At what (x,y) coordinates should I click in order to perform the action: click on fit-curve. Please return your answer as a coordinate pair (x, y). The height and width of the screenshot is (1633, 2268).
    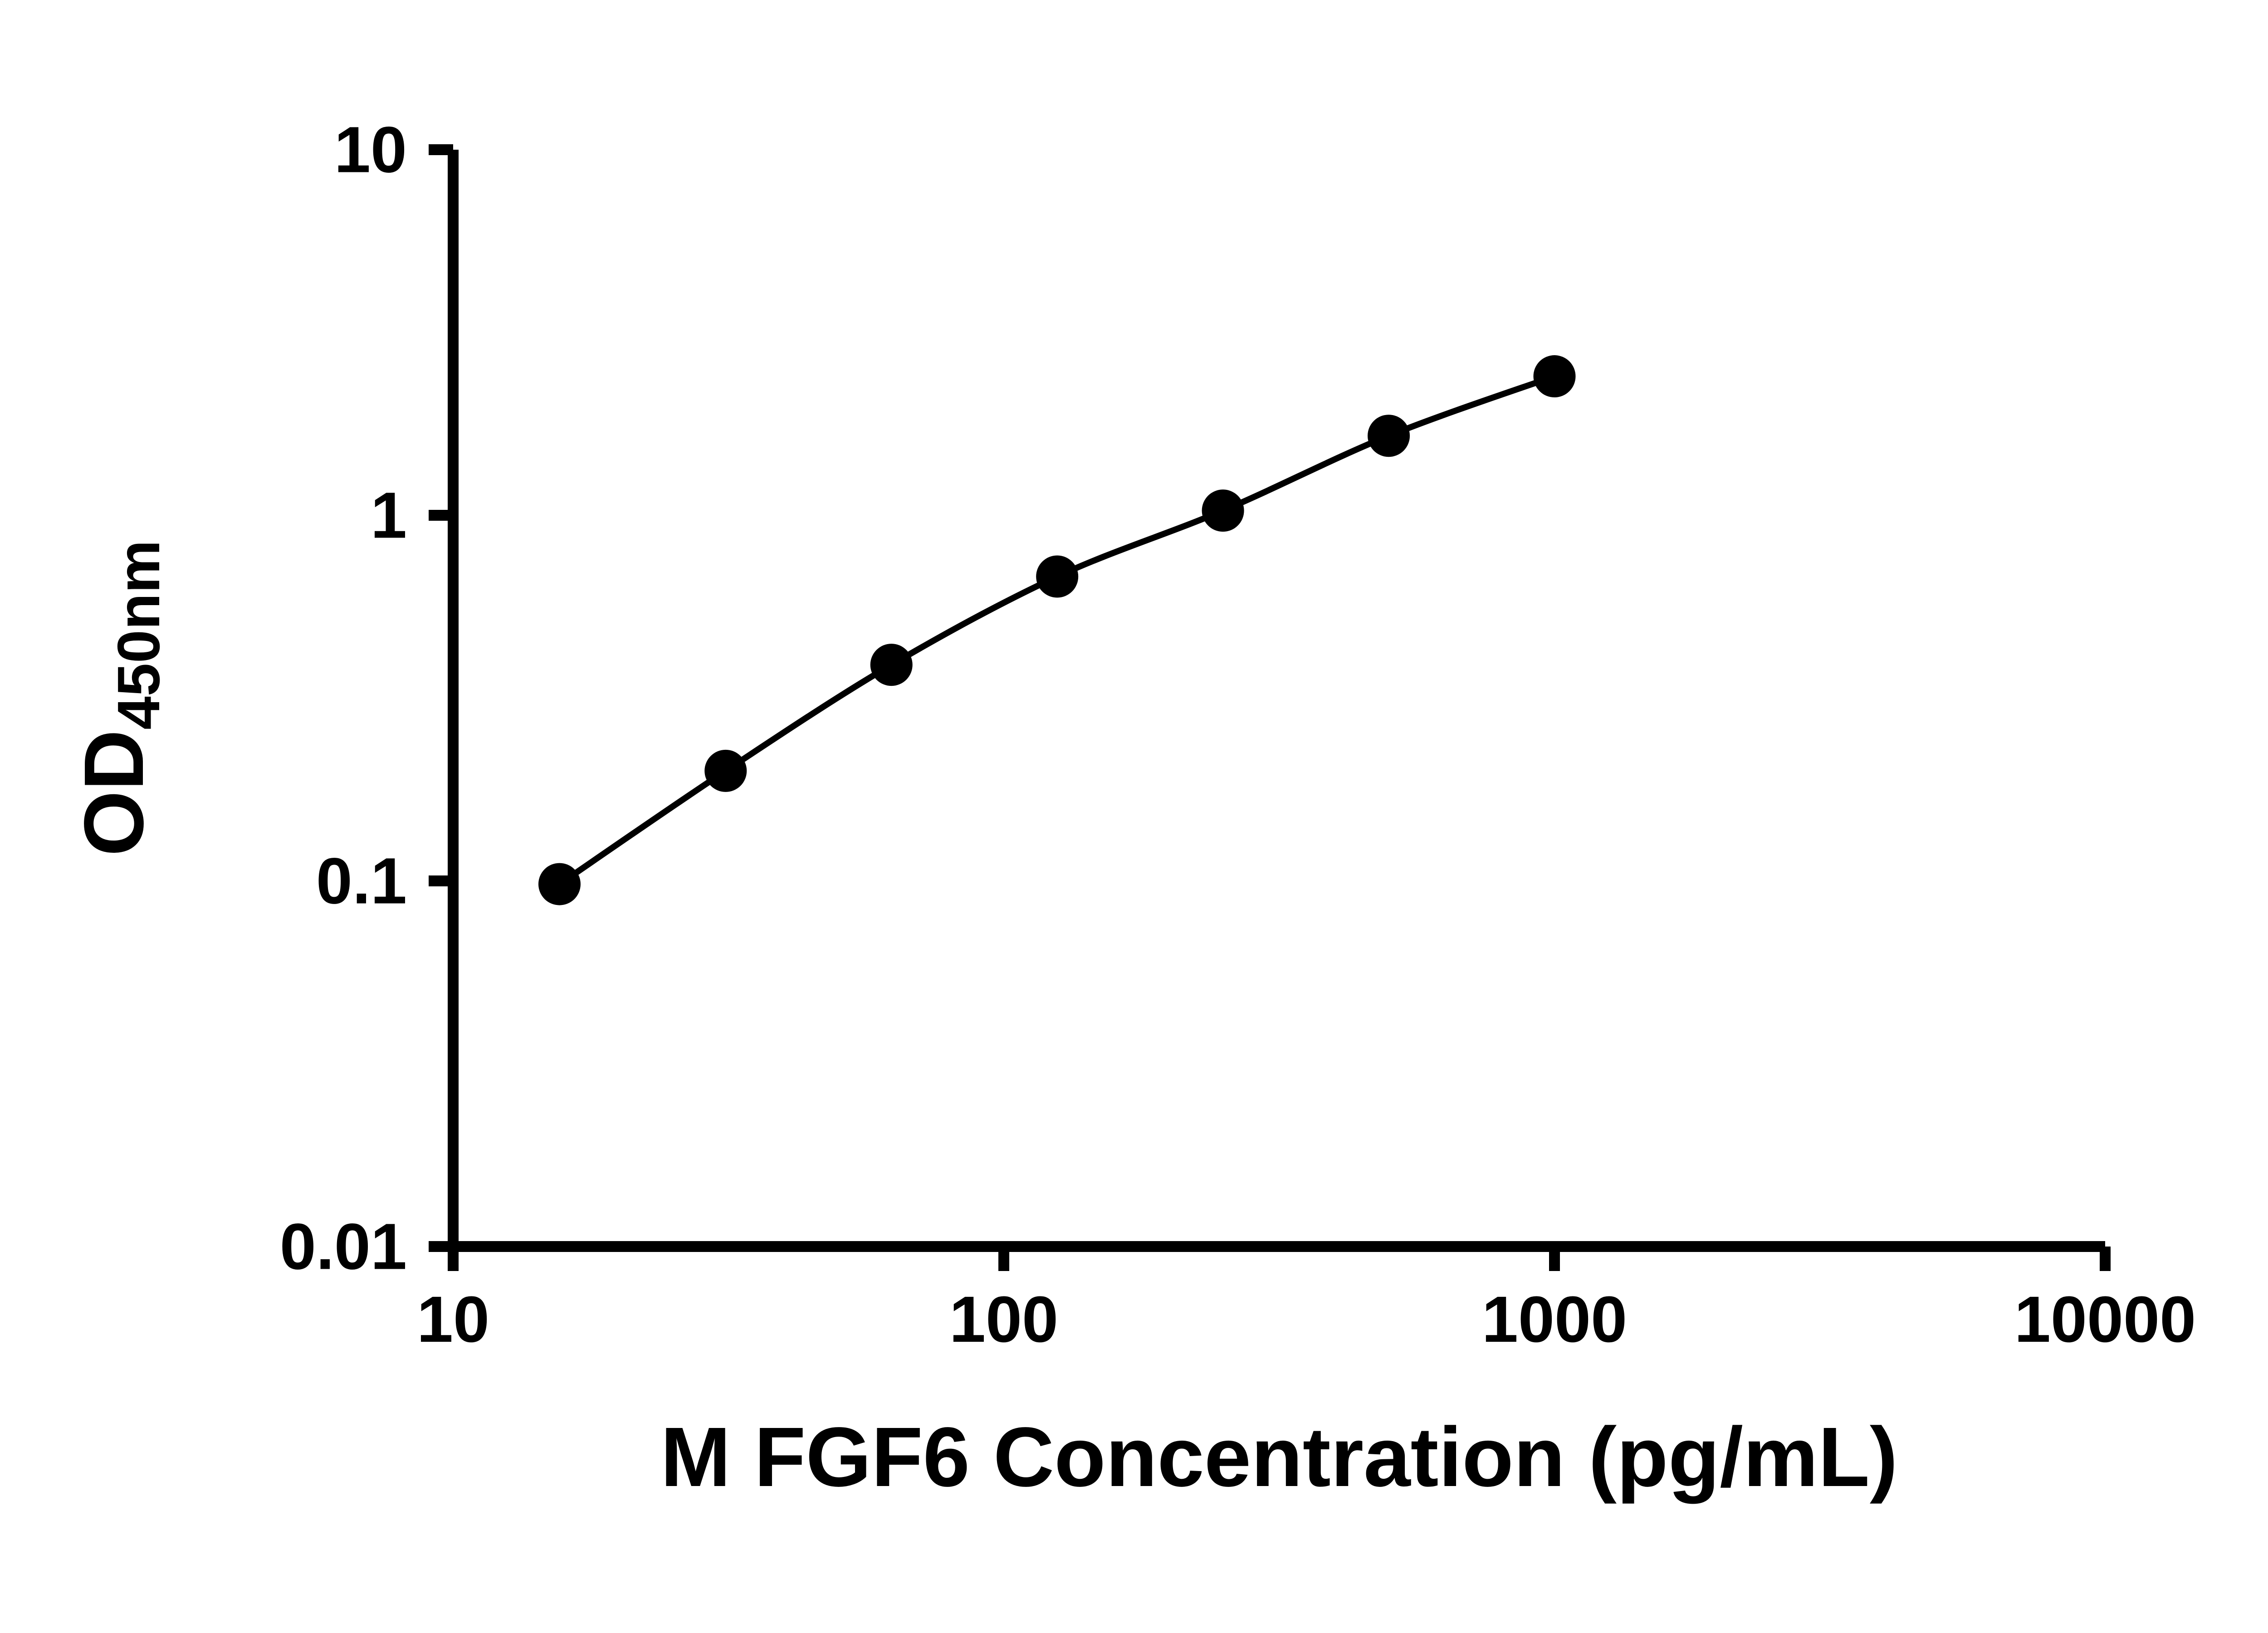
    Looking at the image, I should click on (1056, 630).